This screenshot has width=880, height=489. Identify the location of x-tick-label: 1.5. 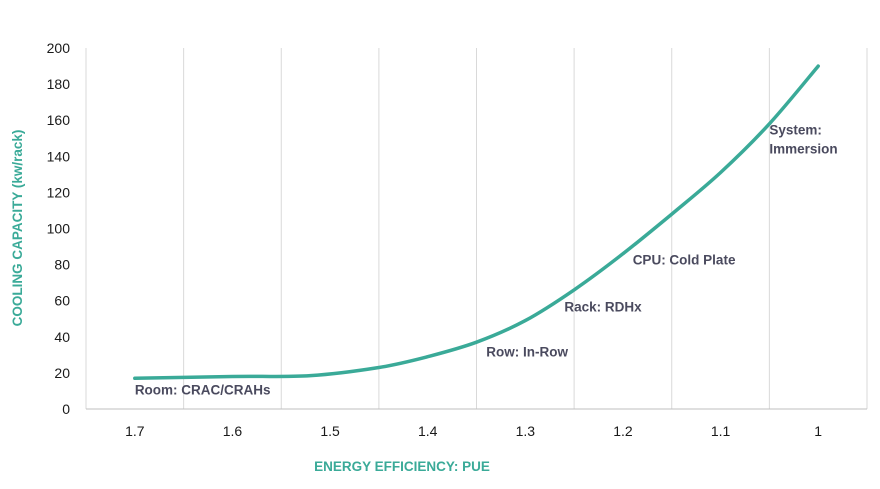
(330, 431).